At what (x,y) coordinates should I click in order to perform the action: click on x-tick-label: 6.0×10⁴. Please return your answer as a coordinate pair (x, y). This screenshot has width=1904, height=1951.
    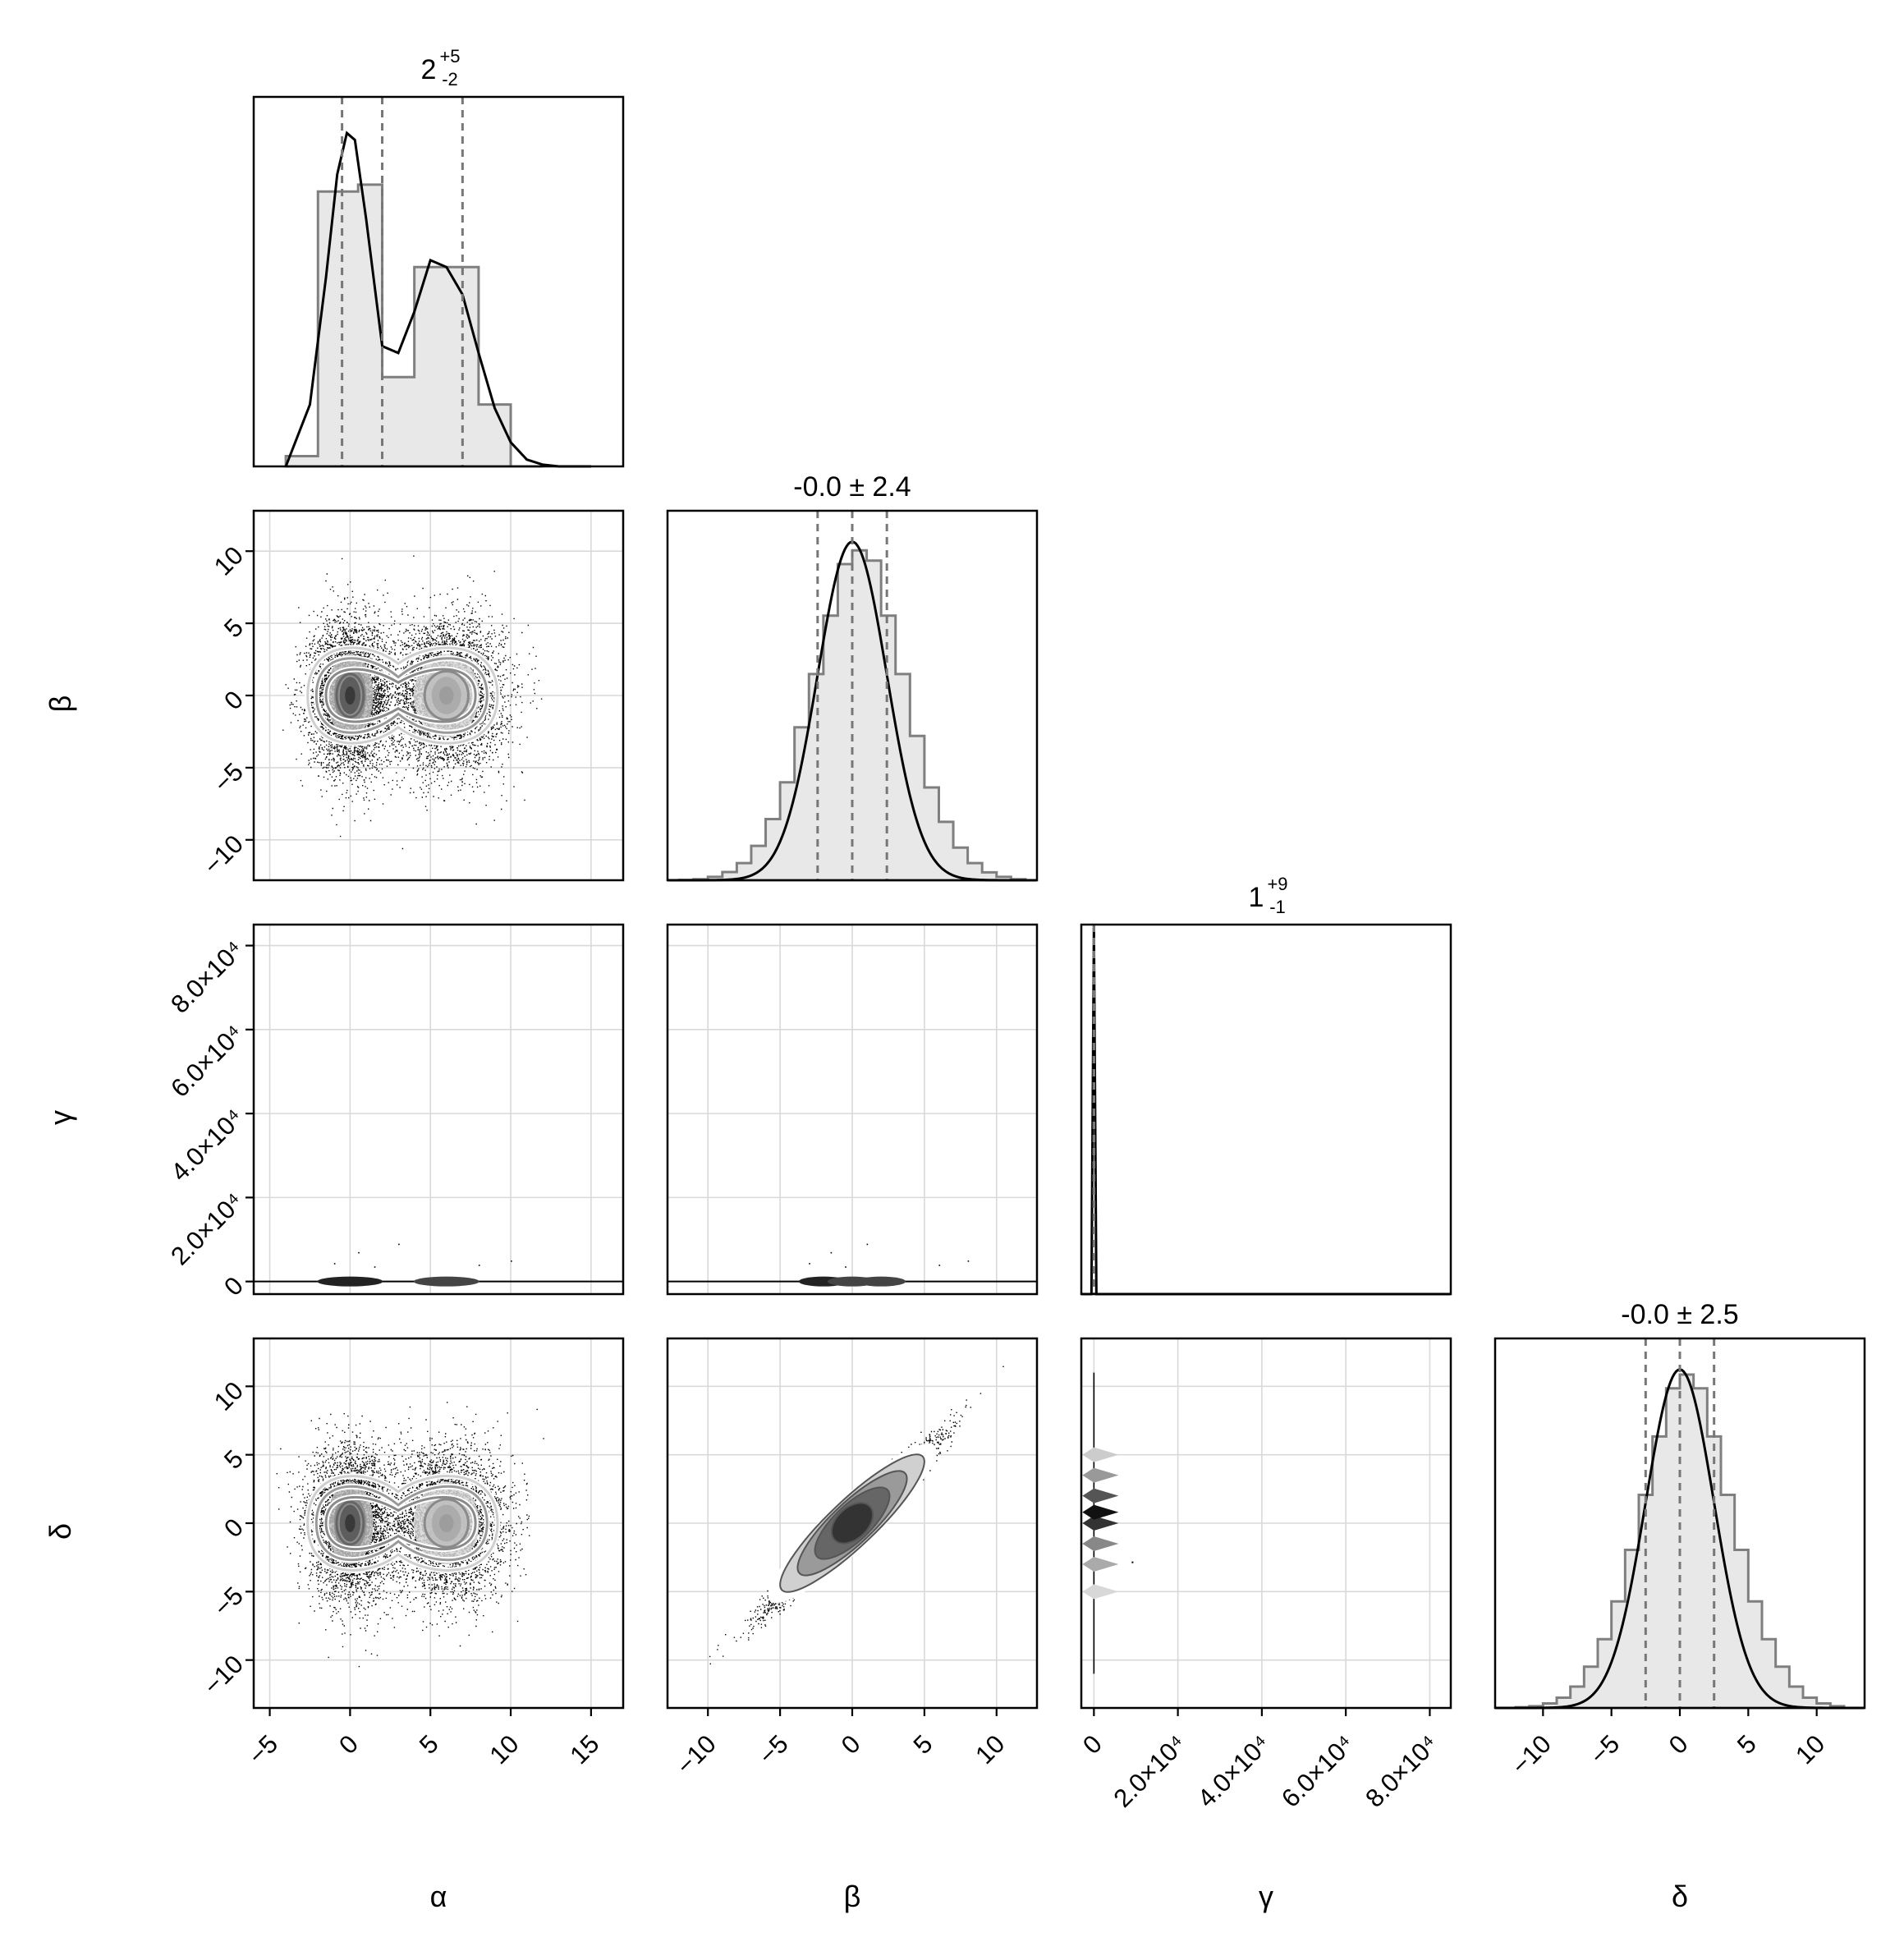
    Looking at the image, I should click on (1318, 1771).